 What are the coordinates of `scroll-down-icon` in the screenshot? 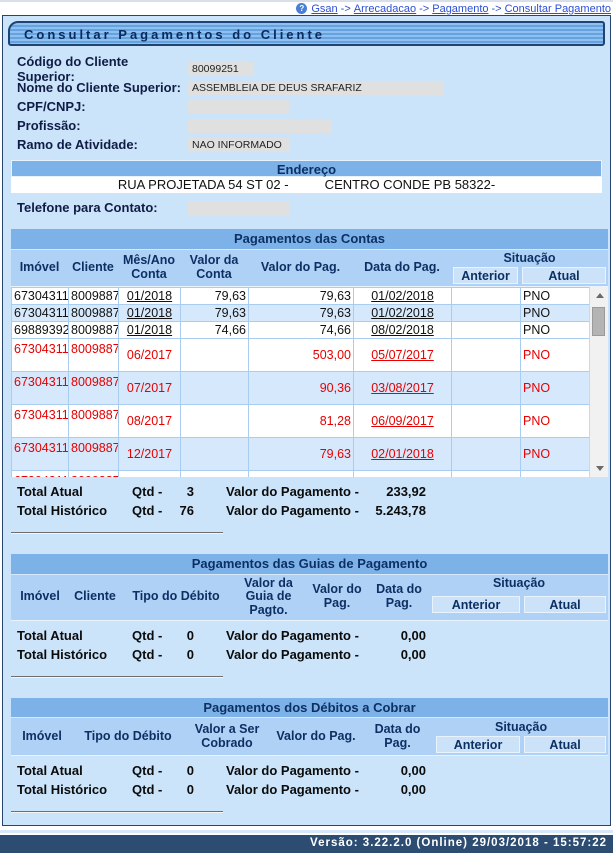 It's located at (599, 468).